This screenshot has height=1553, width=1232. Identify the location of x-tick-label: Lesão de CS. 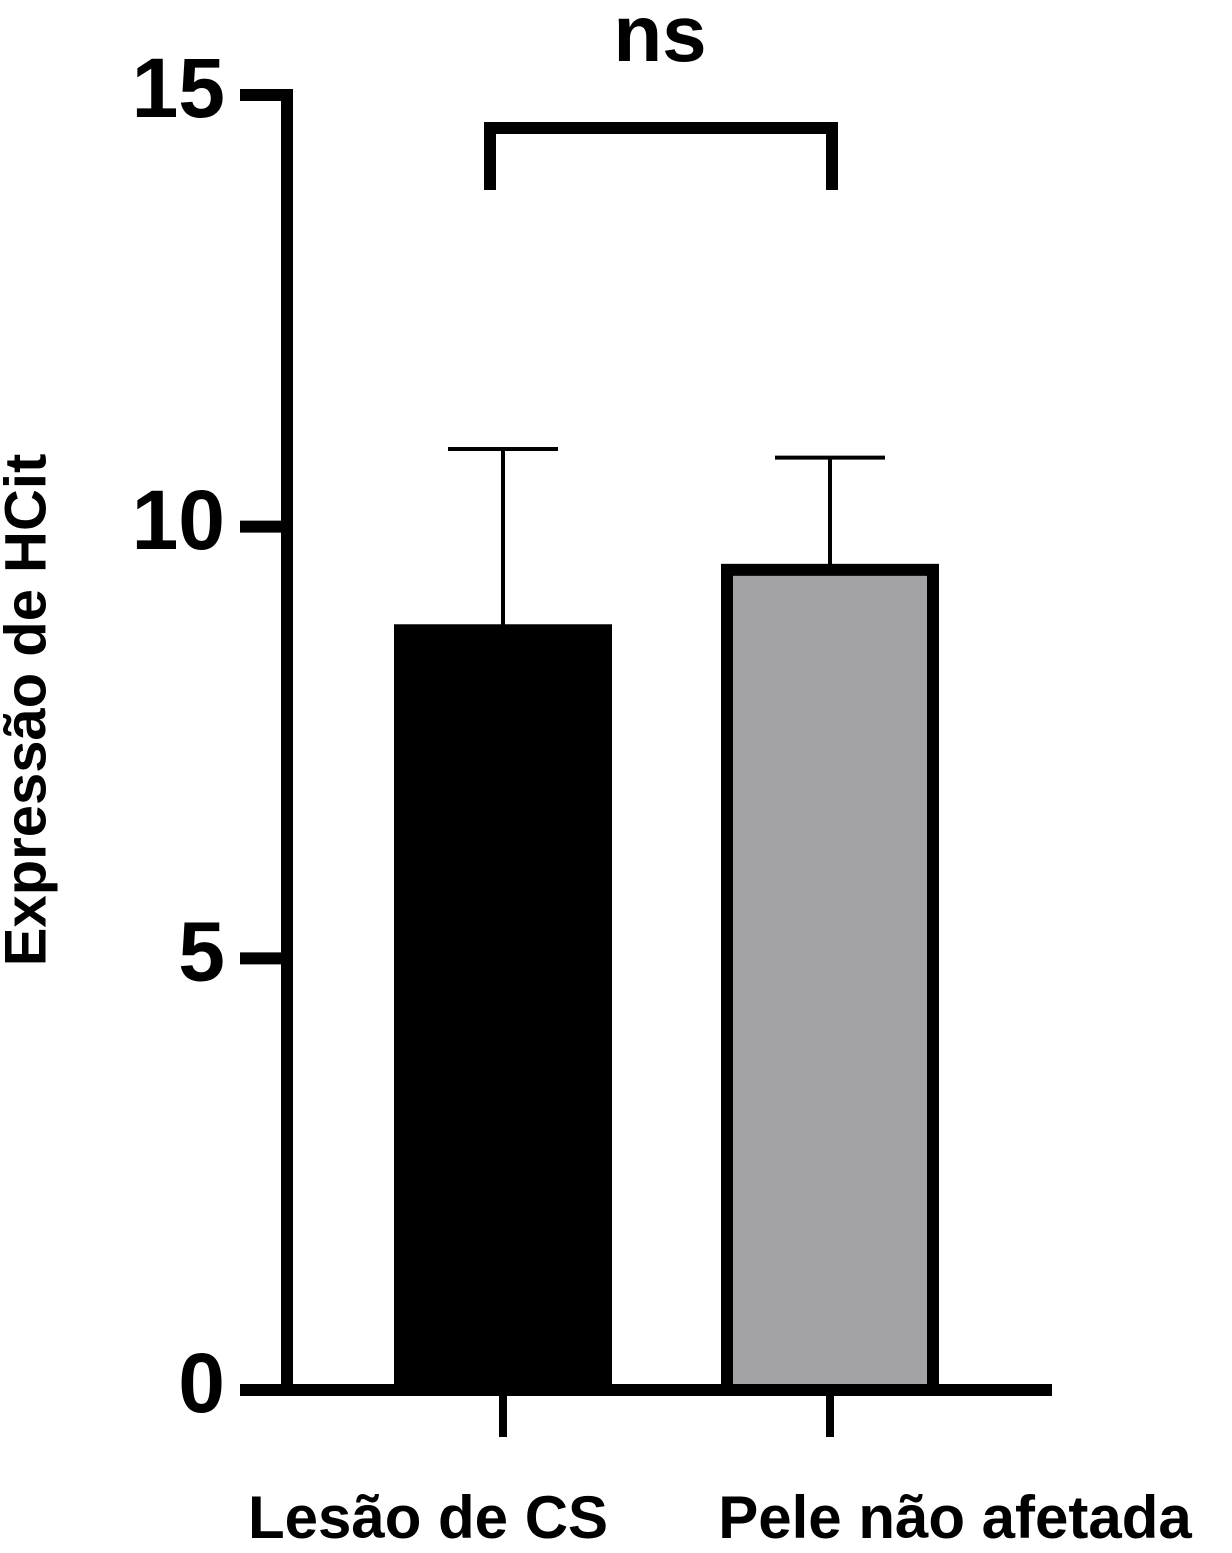
(428, 1517).